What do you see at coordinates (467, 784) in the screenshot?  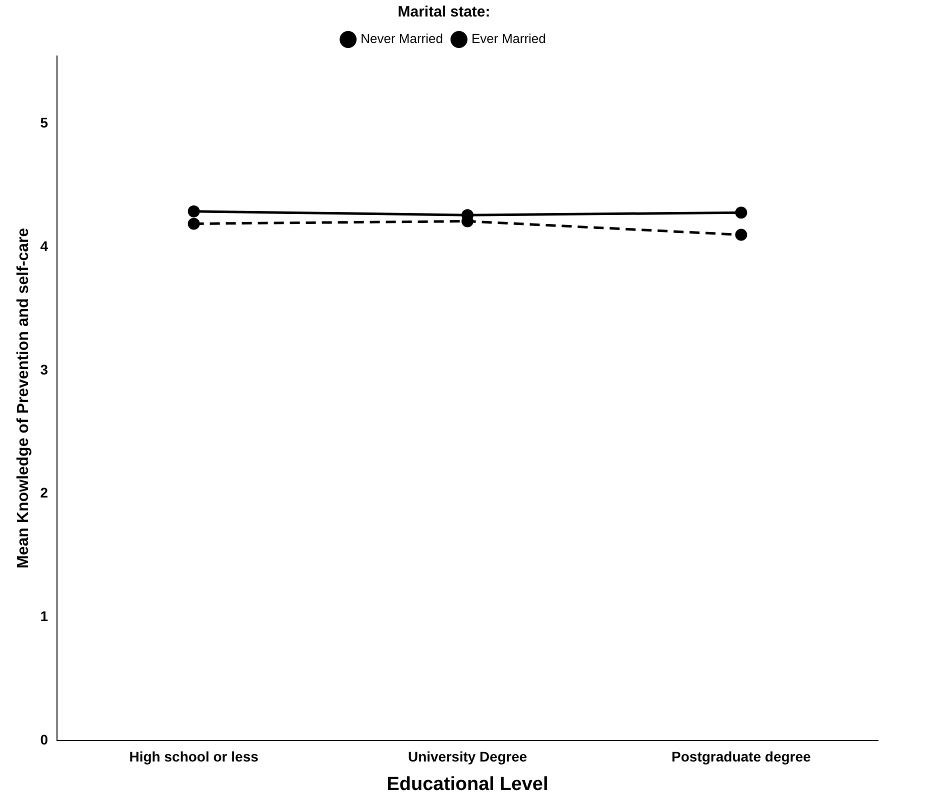 I see `x-axis-title: Educational Level` at bounding box center [467, 784].